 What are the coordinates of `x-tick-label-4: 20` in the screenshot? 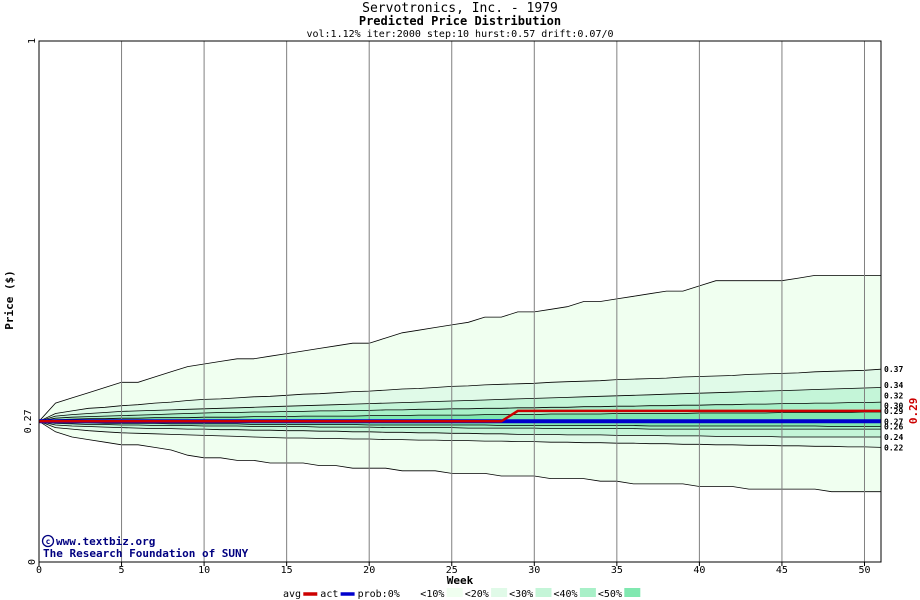 It's located at (369, 570).